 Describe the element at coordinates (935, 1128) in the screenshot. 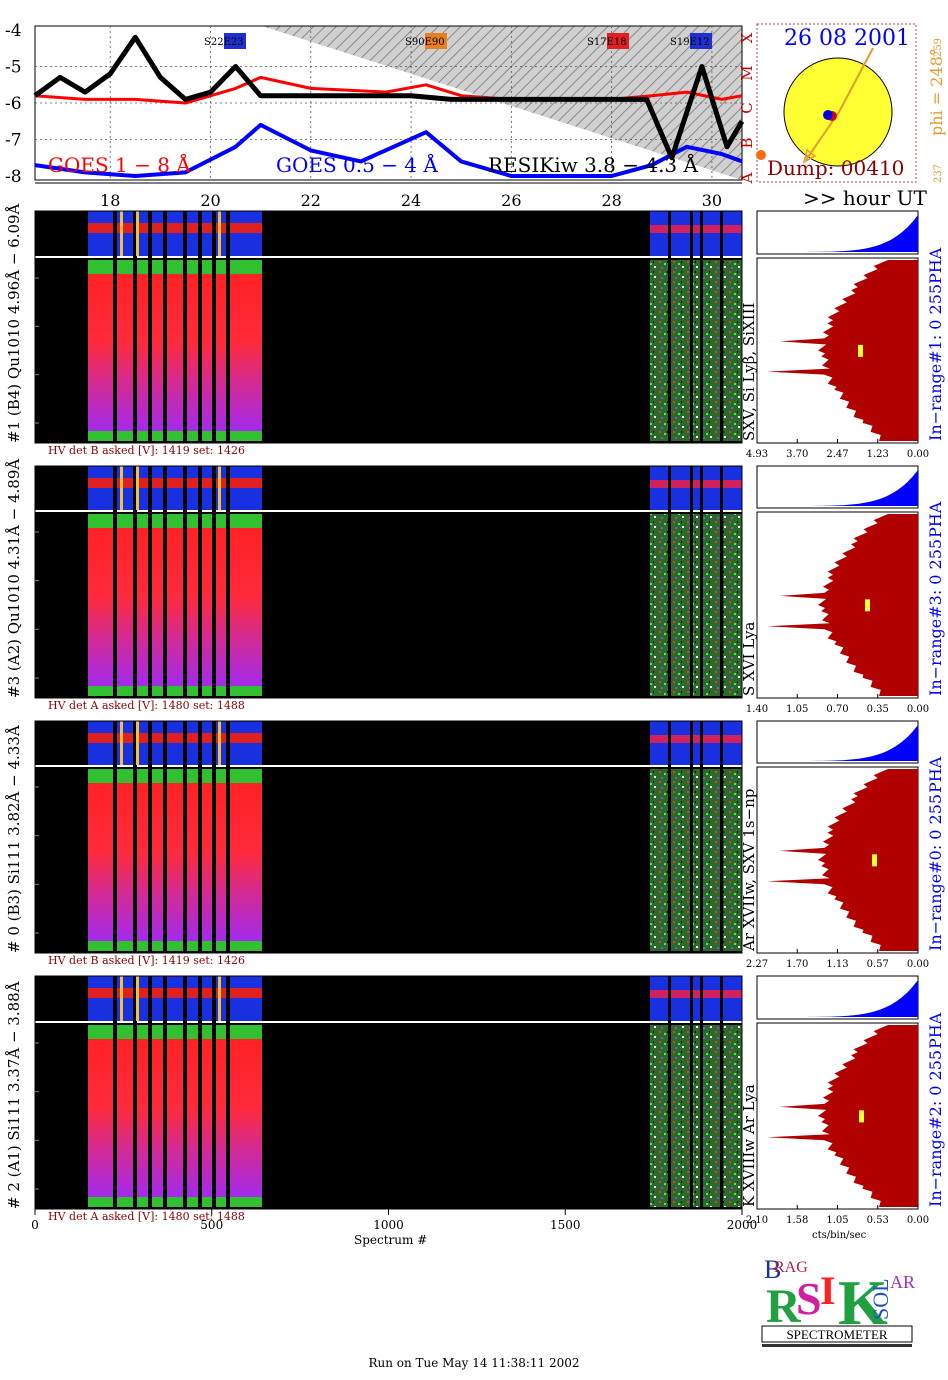

I see `in-range-label: In−range#2: 0 255` at that location.